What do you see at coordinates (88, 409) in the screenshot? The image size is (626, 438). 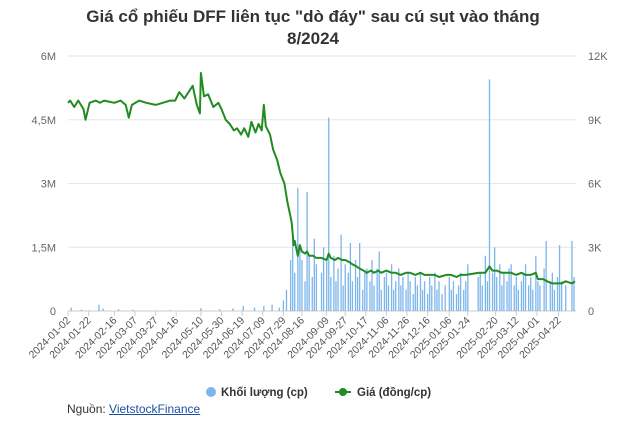 I see `source-prefix: Nguồn:` at bounding box center [88, 409].